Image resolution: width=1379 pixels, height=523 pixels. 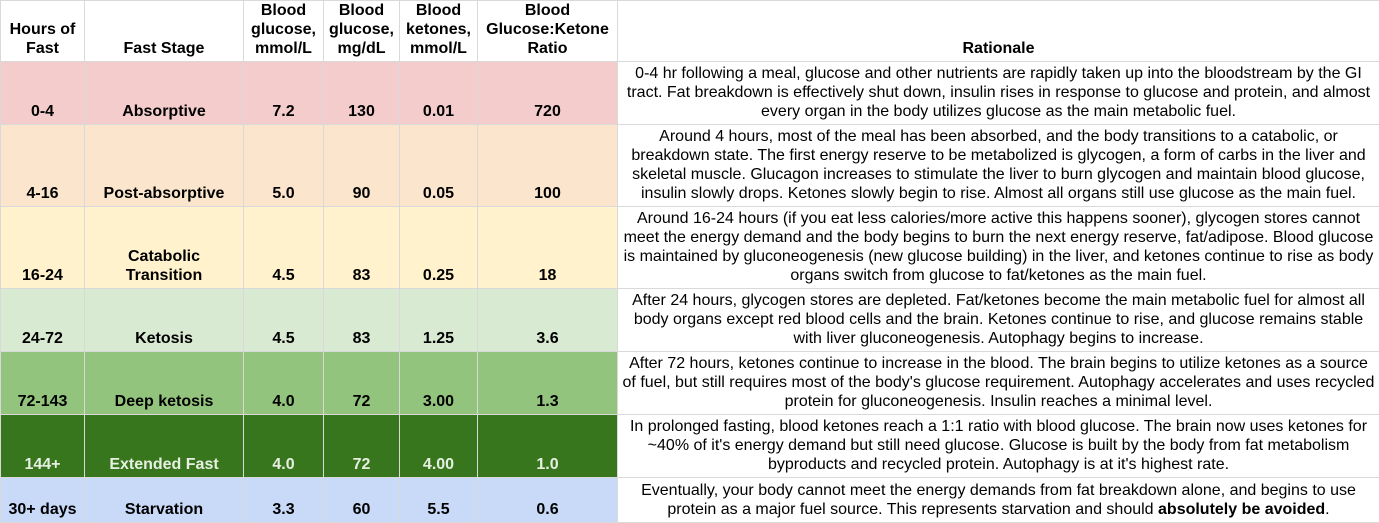 What do you see at coordinates (1241, 509) in the screenshot?
I see `rationale-emphasis: absolutely be avoided` at bounding box center [1241, 509].